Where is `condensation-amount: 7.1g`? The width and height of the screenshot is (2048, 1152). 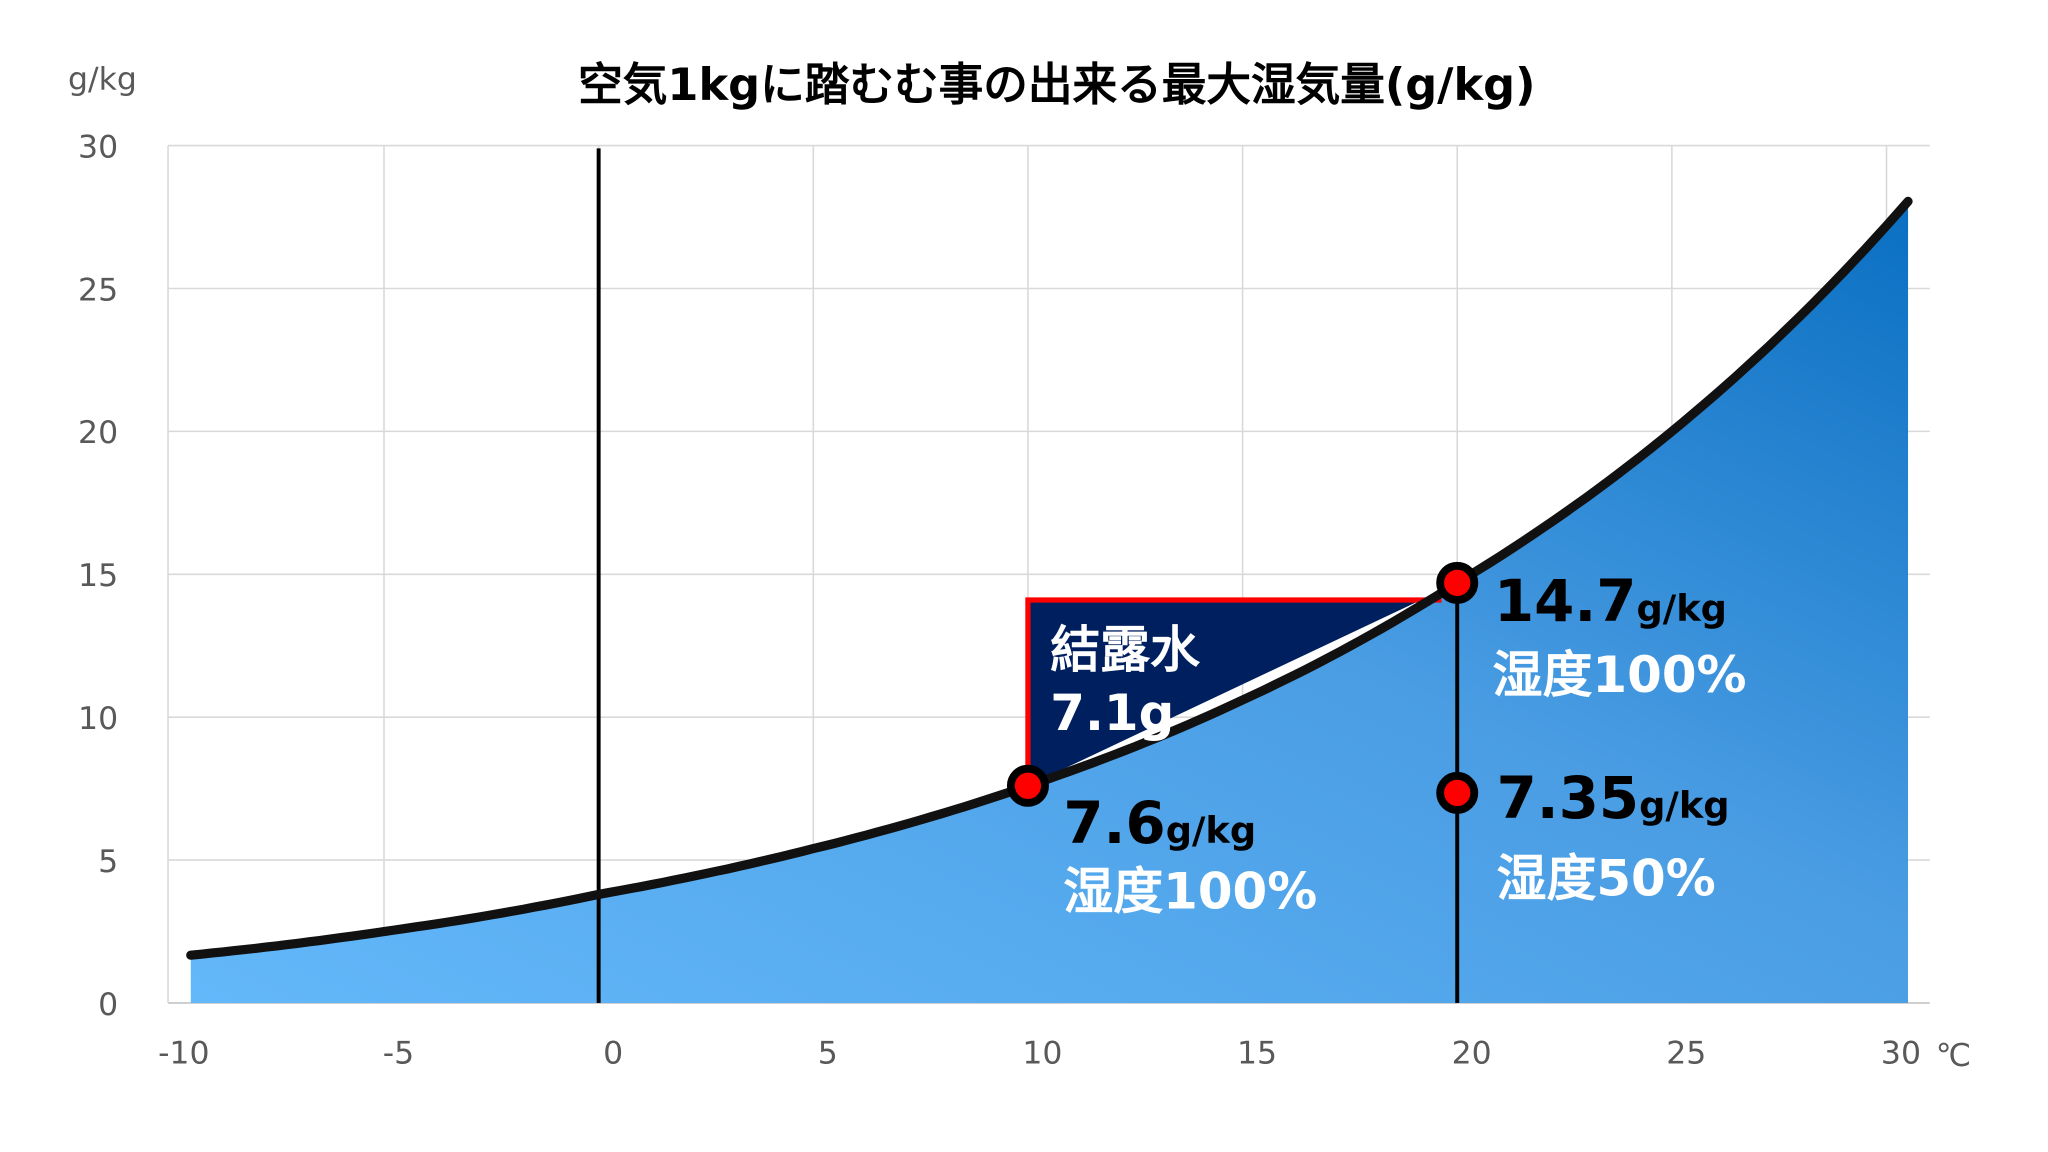
condensation-amount: 7.1g is located at coordinates (1112, 713).